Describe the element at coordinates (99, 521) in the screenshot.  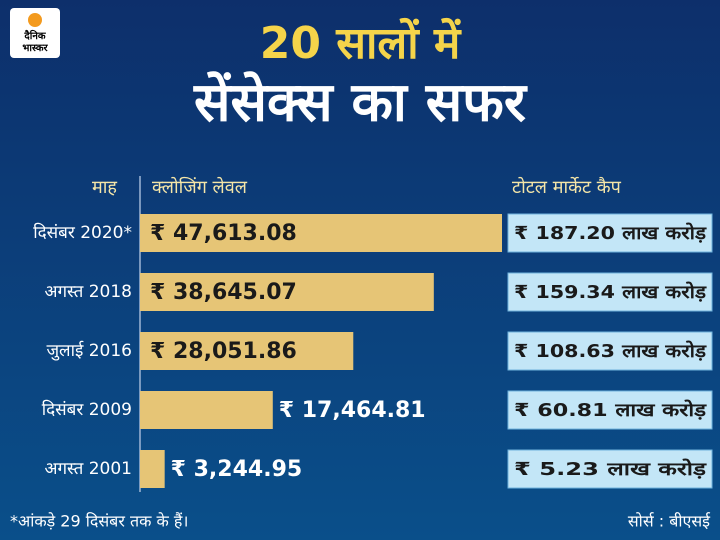
I see `footnote: *आंकड़े 29 दिसंबर तक के हैं।` at that location.